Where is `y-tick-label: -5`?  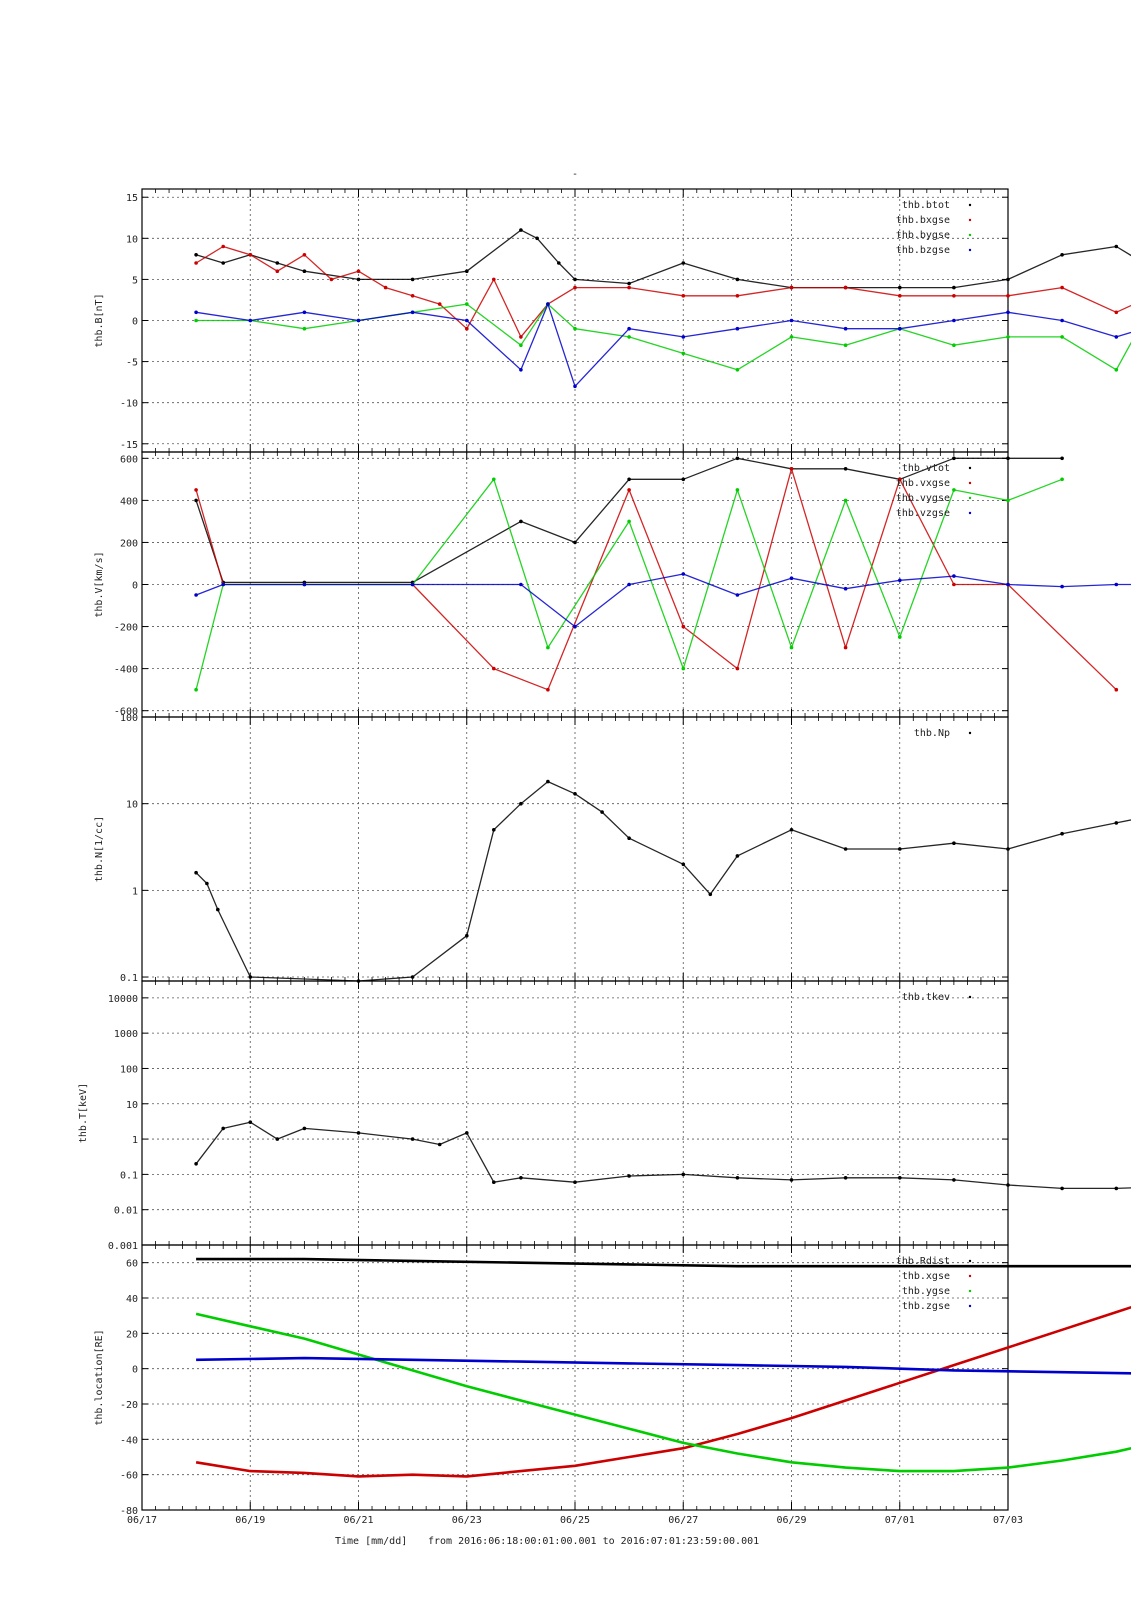 y-tick-label: -5 is located at coordinates (132, 363).